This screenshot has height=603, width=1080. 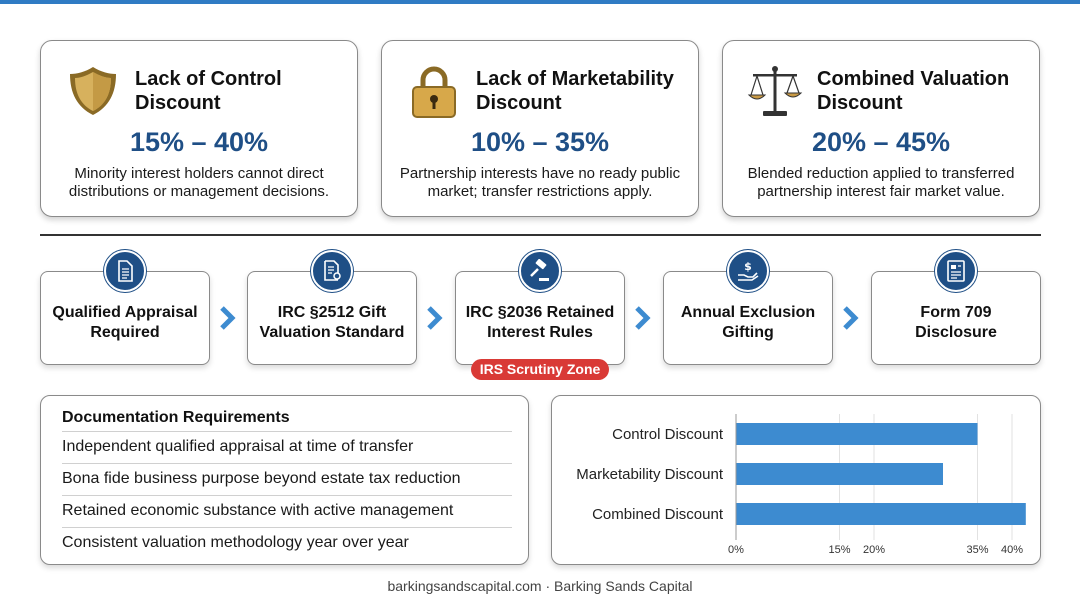 What do you see at coordinates (540, 142) in the screenshot?
I see `discount-range: 10% – 35%` at bounding box center [540, 142].